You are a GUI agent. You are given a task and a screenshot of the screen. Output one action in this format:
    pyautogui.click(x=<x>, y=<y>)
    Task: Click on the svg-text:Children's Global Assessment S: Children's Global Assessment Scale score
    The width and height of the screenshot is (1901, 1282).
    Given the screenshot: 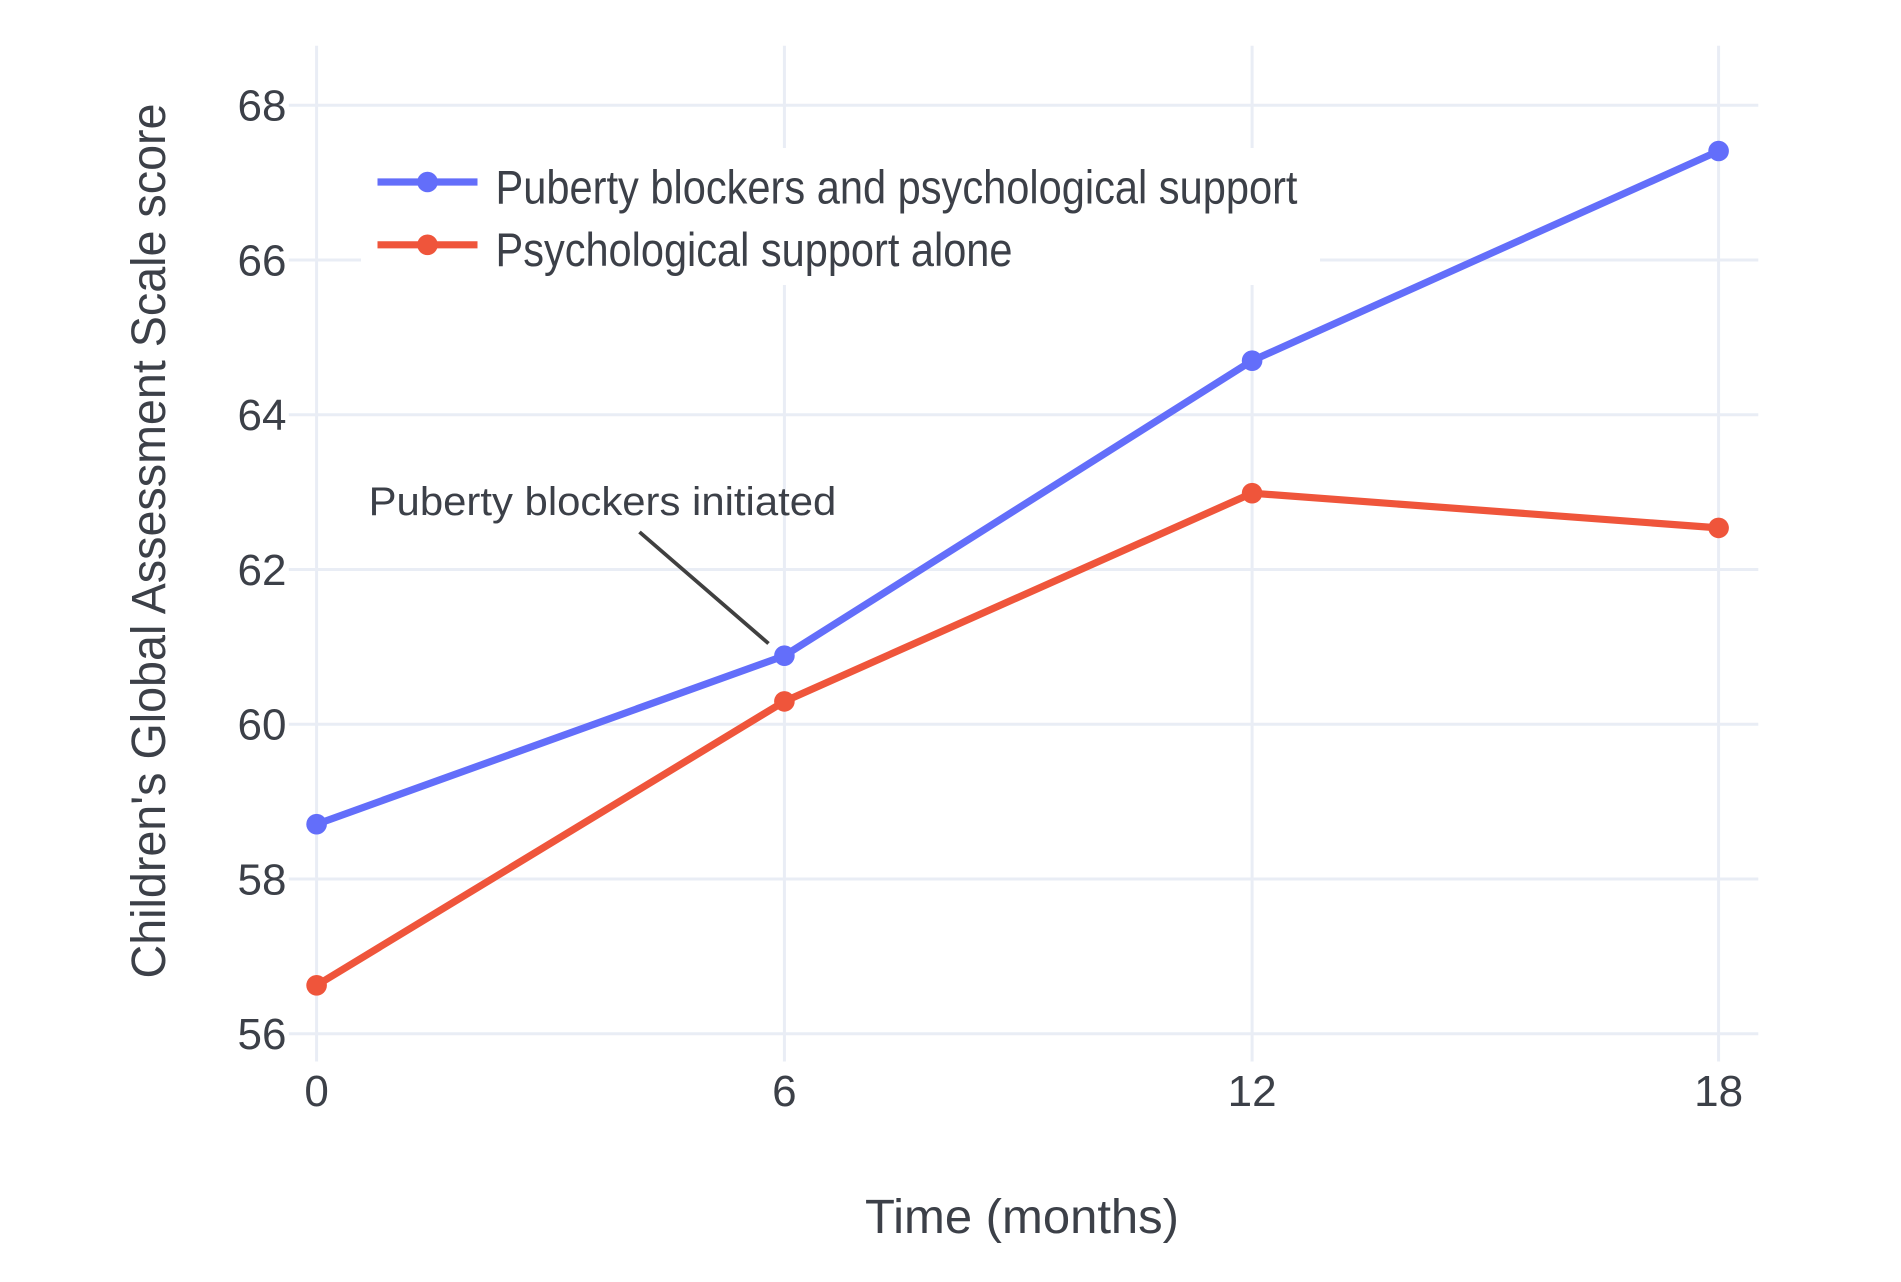 What is the action you would take?
    pyautogui.click(x=149, y=541)
    